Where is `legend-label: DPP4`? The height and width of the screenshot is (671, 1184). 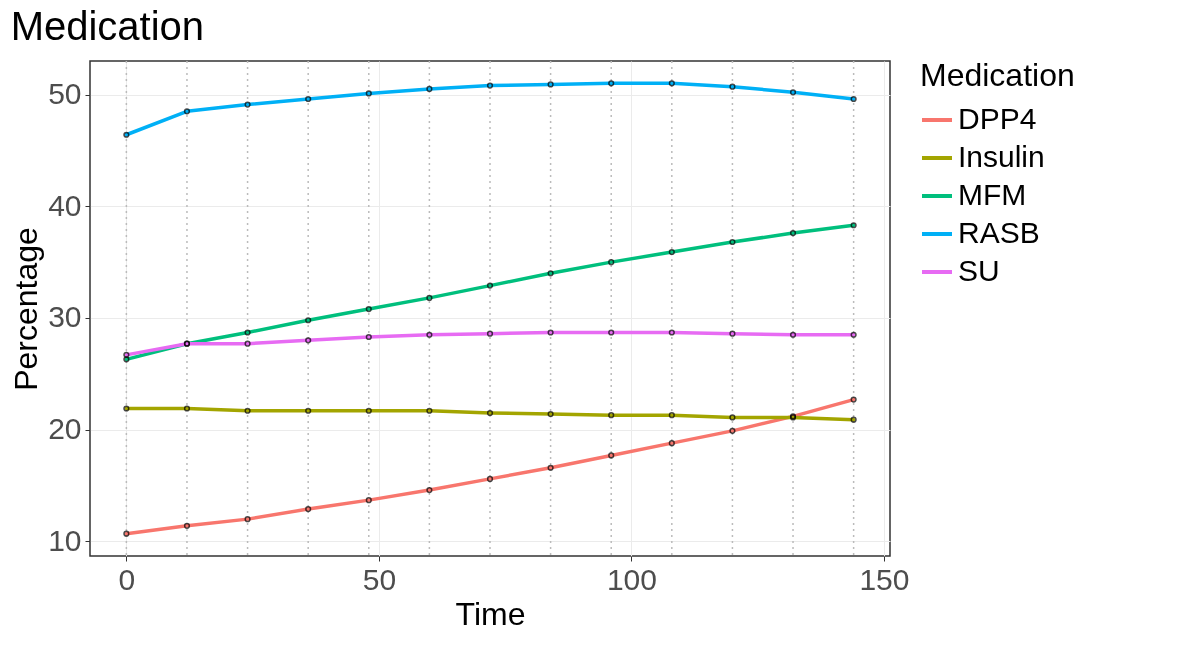 legend-label: DPP4 is located at coordinates (997, 118).